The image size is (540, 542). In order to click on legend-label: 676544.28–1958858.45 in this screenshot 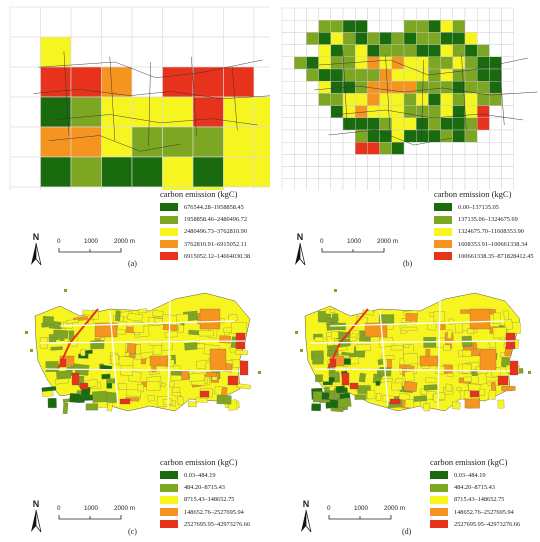, I will do `click(214, 207)`.